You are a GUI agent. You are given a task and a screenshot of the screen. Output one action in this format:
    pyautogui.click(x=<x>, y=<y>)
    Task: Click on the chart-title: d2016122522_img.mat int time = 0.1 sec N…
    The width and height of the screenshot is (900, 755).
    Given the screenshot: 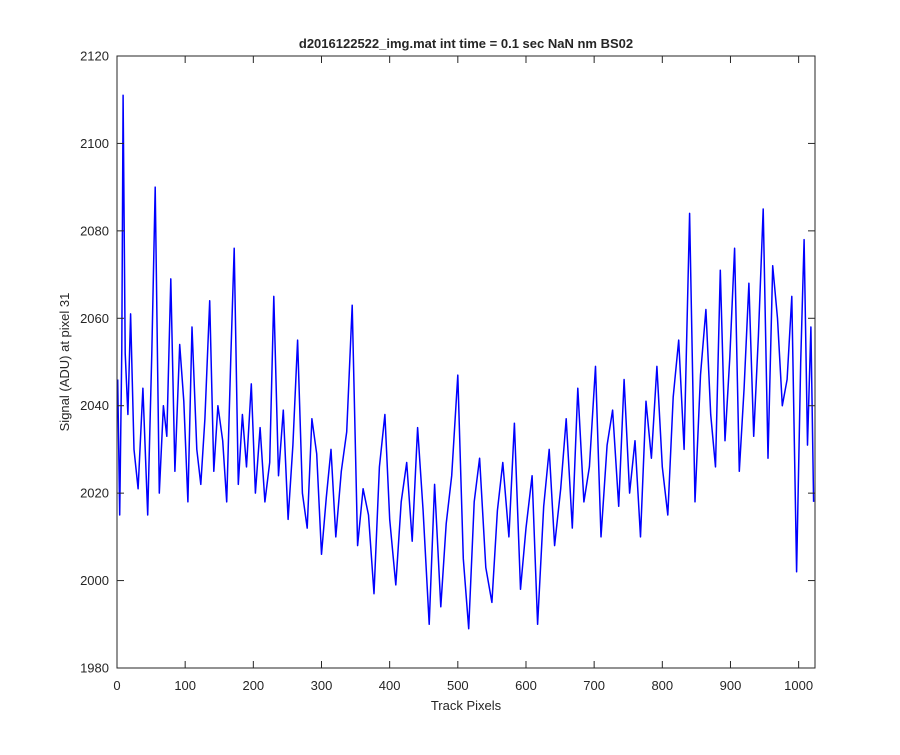 What is the action you would take?
    pyautogui.click(x=466, y=43)
    